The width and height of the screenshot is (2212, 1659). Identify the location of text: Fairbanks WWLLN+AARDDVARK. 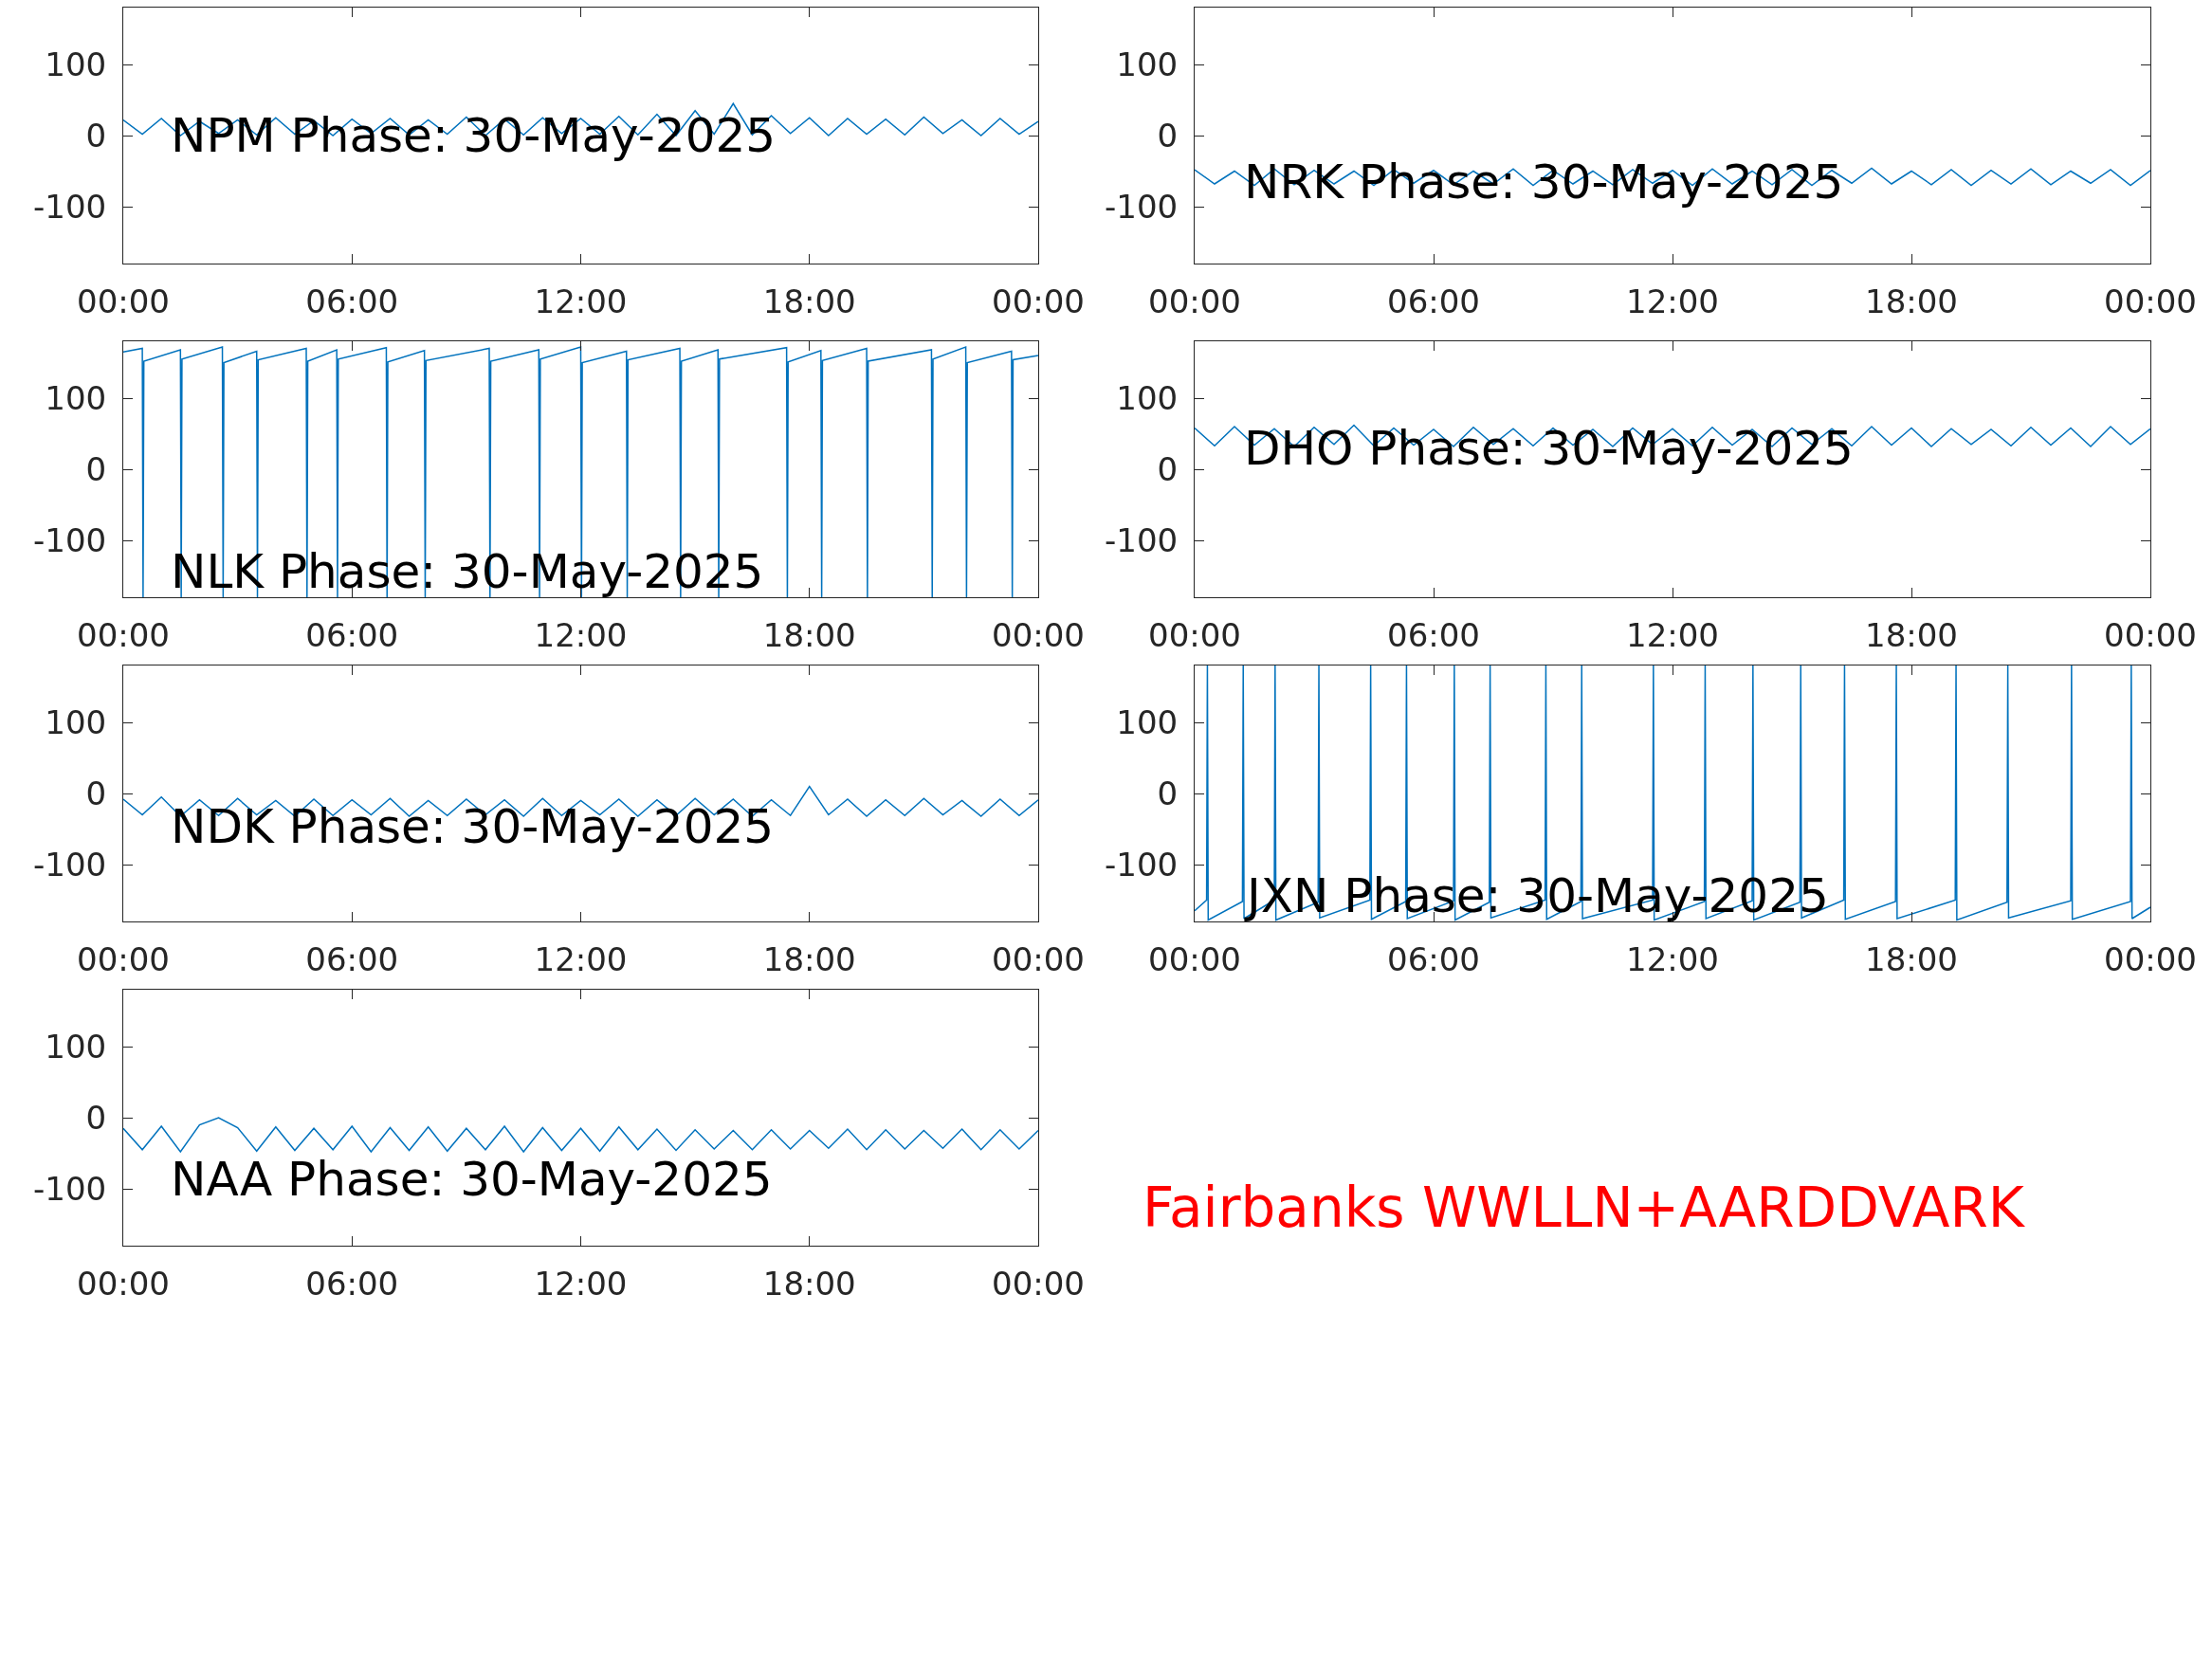
(1583, 1208).